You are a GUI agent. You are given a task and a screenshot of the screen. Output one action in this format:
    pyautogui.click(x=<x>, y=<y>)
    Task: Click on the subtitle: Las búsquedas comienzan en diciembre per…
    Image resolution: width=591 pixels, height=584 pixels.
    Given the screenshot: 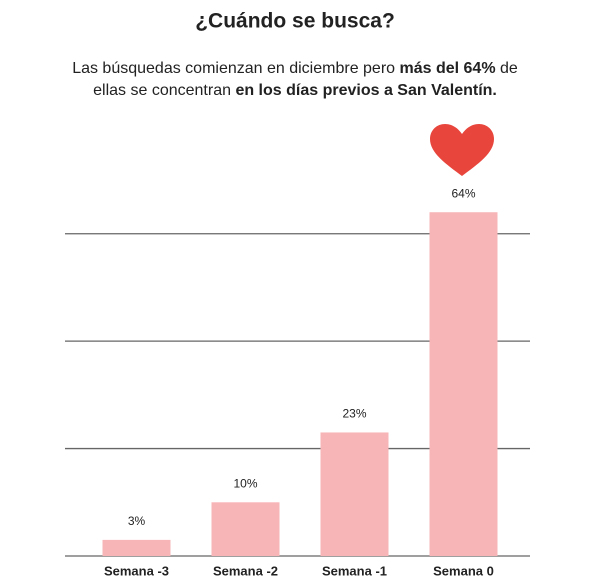 What is the action you would take?
    pyautogui.click(x=295, y=79)
    